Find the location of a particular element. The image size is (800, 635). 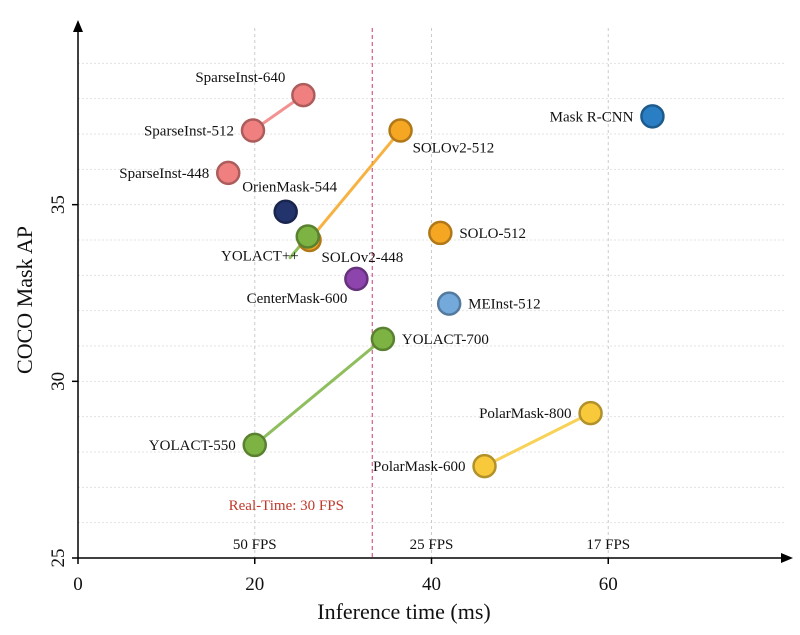

point-label: SparseInst-512 is located at coordinates (189, 131).